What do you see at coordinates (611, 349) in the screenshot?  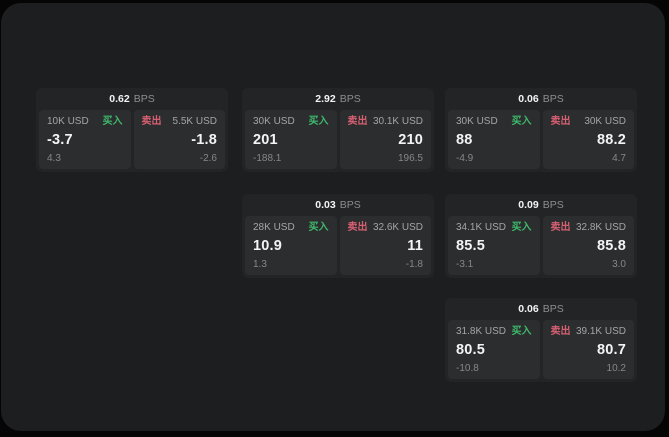 I see `sell-price: 80.7` at bounding box center [611, 349].